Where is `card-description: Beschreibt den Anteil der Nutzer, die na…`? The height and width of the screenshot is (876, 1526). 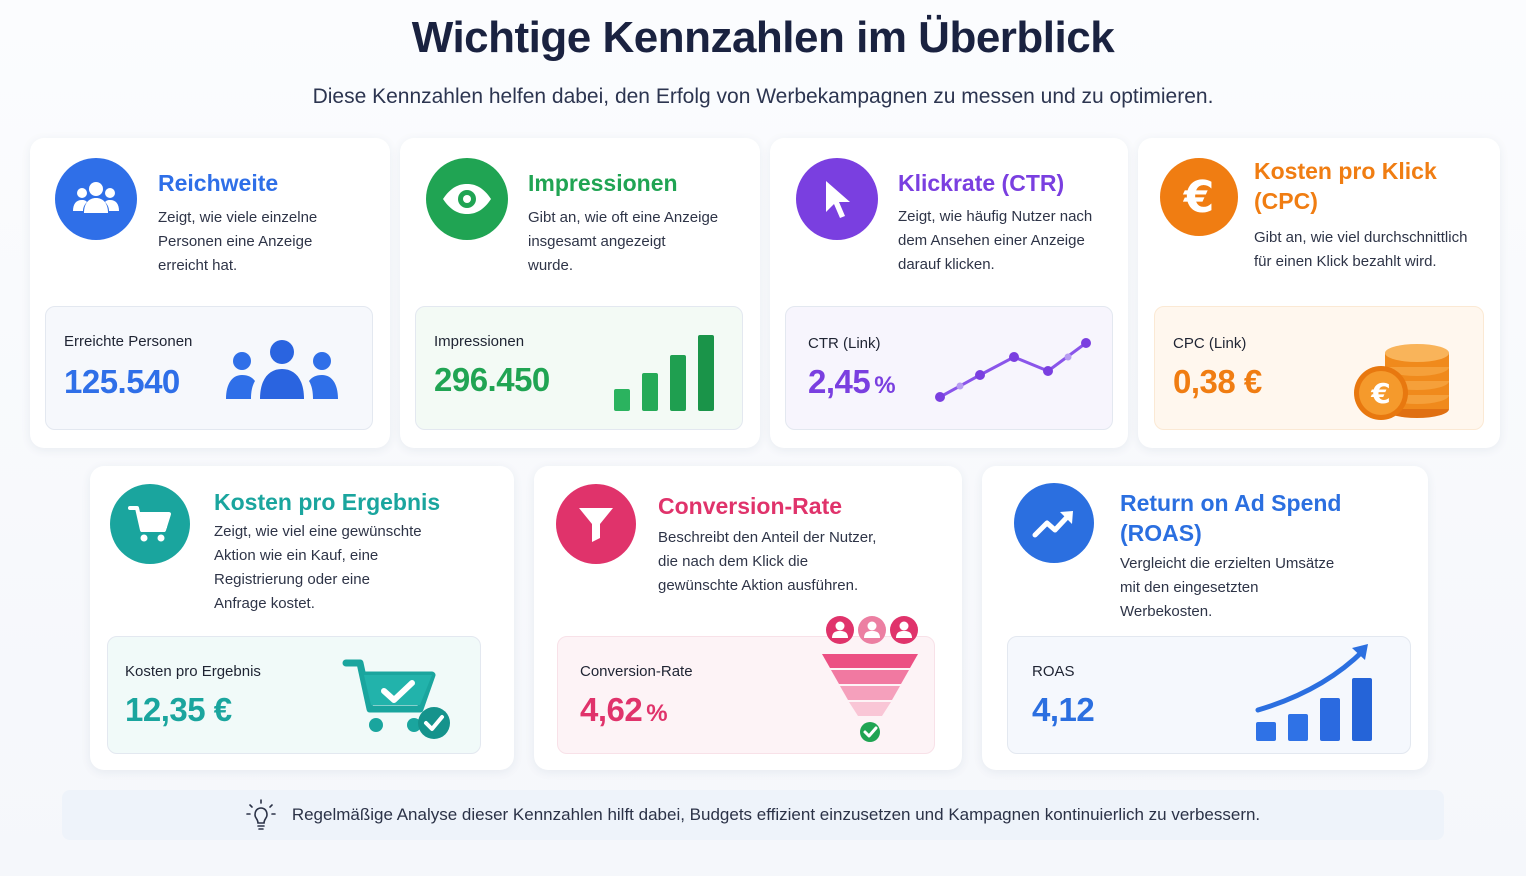
card-description: Beschreibt den Anteil der Nutzer, die na… is located at coordinates (788, 562).